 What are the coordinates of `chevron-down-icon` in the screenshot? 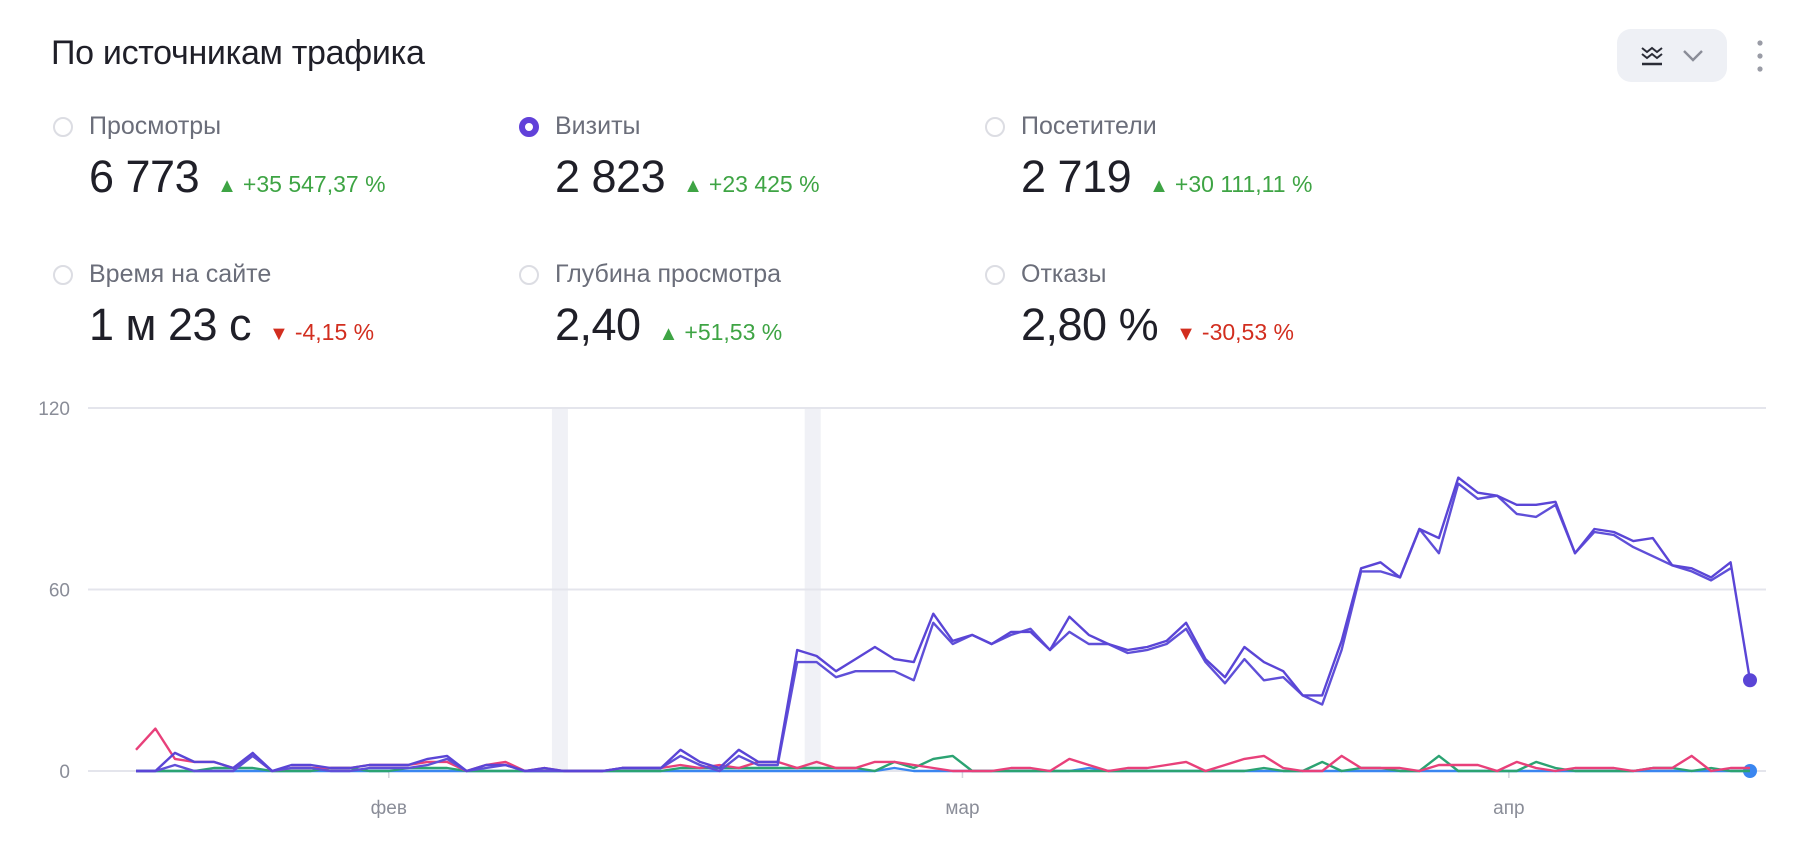 It's located at (1693, 55).